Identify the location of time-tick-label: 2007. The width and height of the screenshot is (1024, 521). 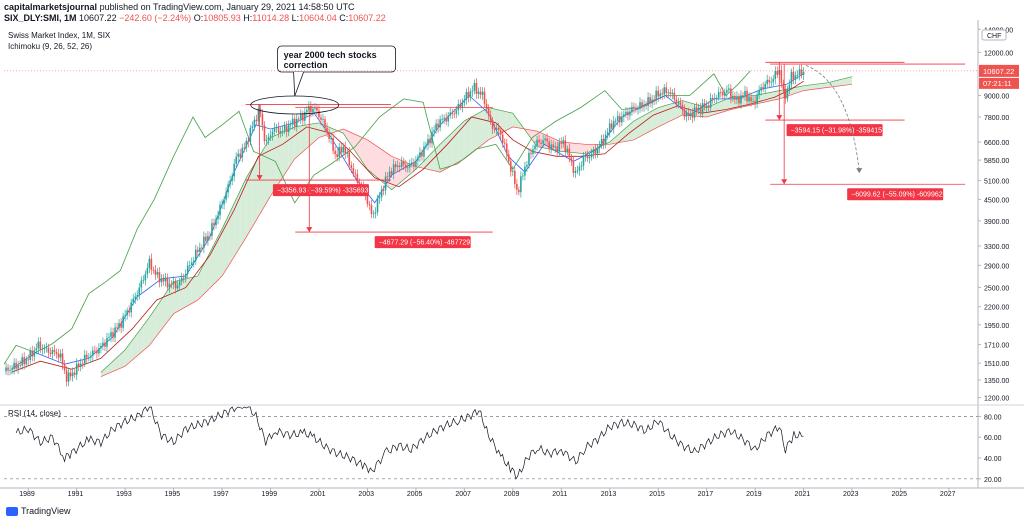
(463, 494).